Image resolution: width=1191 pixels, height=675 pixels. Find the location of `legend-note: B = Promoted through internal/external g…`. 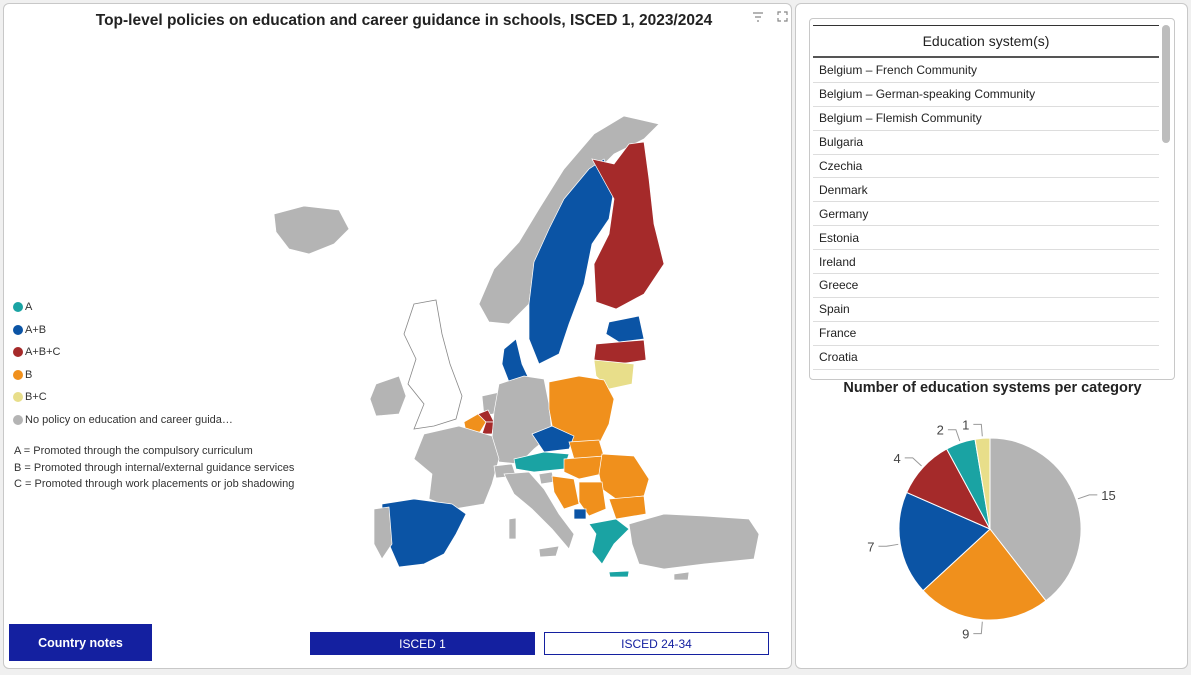

legend-note: B = Promoted through internal/external g… is located at coordinates (154, 467).